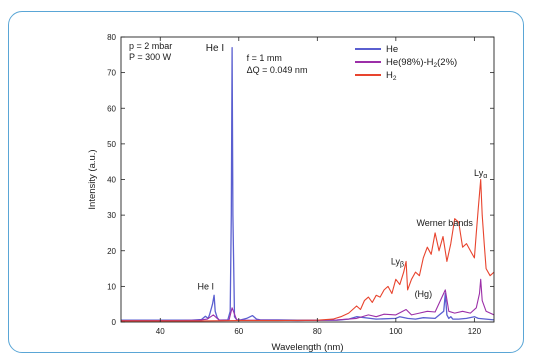 This screenshot has width=537, height=362. Describe the element at coordinates (475, 331) in the screenshot. I see `x-tick-label: 120` at that location.